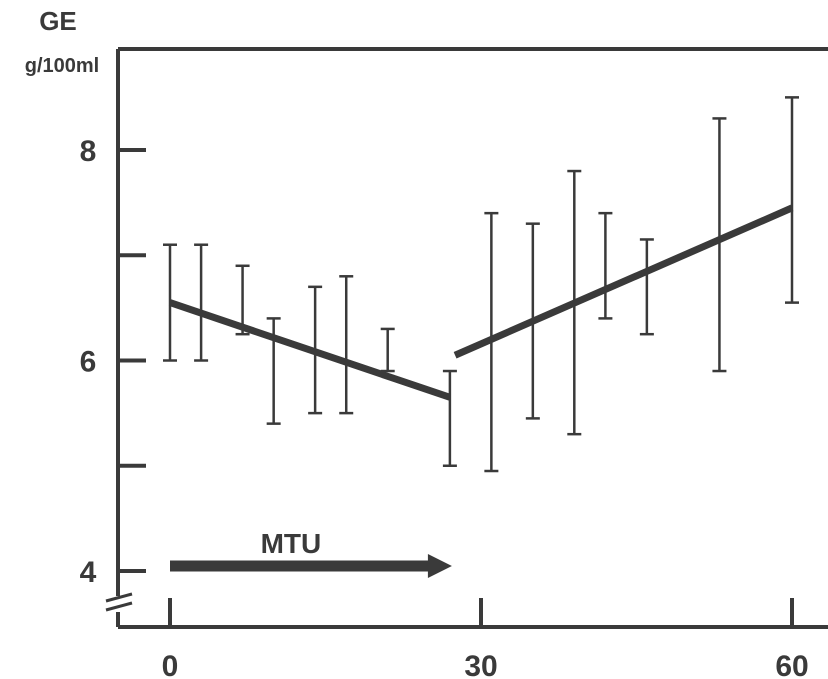 The image size is (828, 679). Describe the element at coordinates (439, 566) in the screenshot. I see `mtu-arrow-head` at that location.